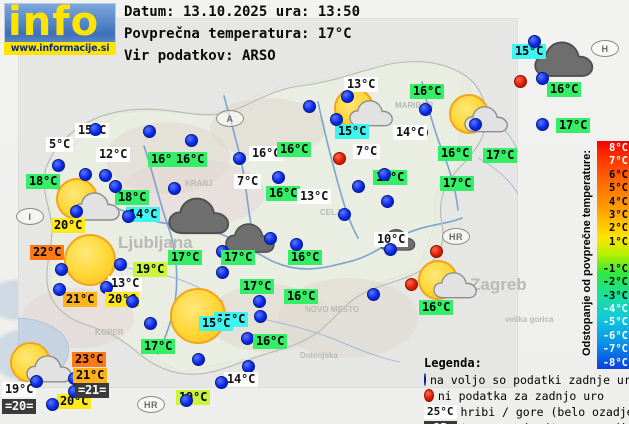 The image size is (629, 424). Describe the element at coordinates (618, 228) in the screenshot. I see `color-scale-tick: 2°C` at that location.